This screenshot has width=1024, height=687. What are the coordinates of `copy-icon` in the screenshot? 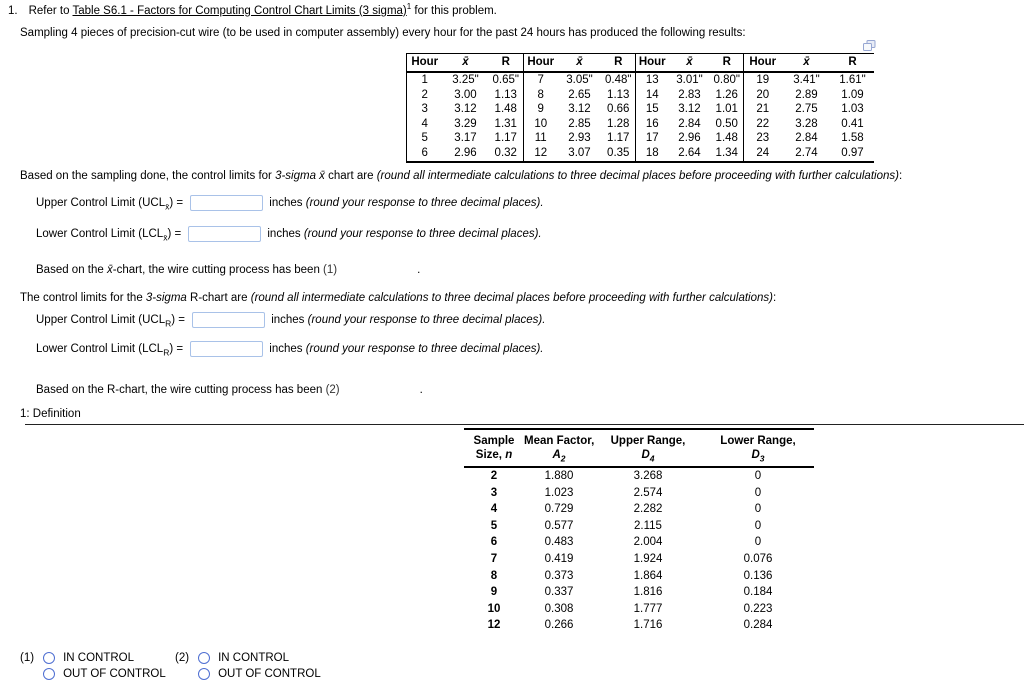 It's located at (869, 47).